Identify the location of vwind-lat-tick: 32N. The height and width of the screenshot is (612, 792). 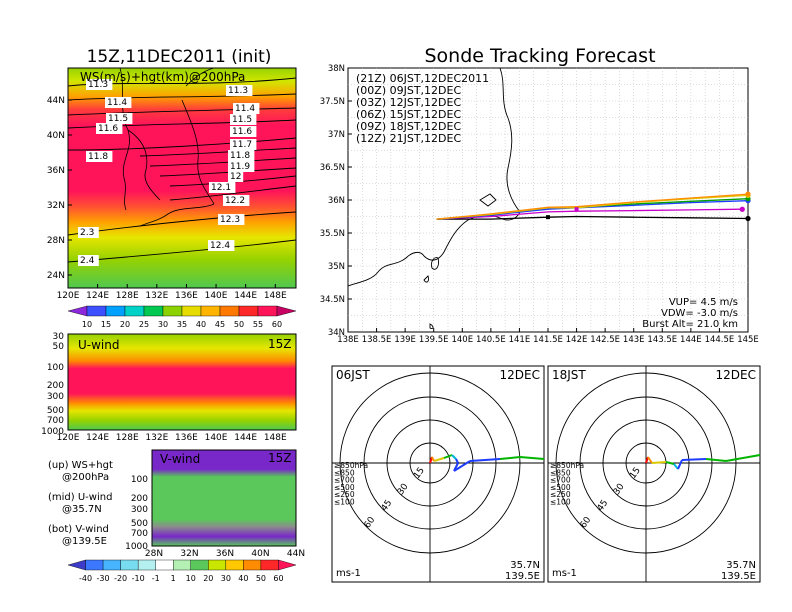
(189, 554).